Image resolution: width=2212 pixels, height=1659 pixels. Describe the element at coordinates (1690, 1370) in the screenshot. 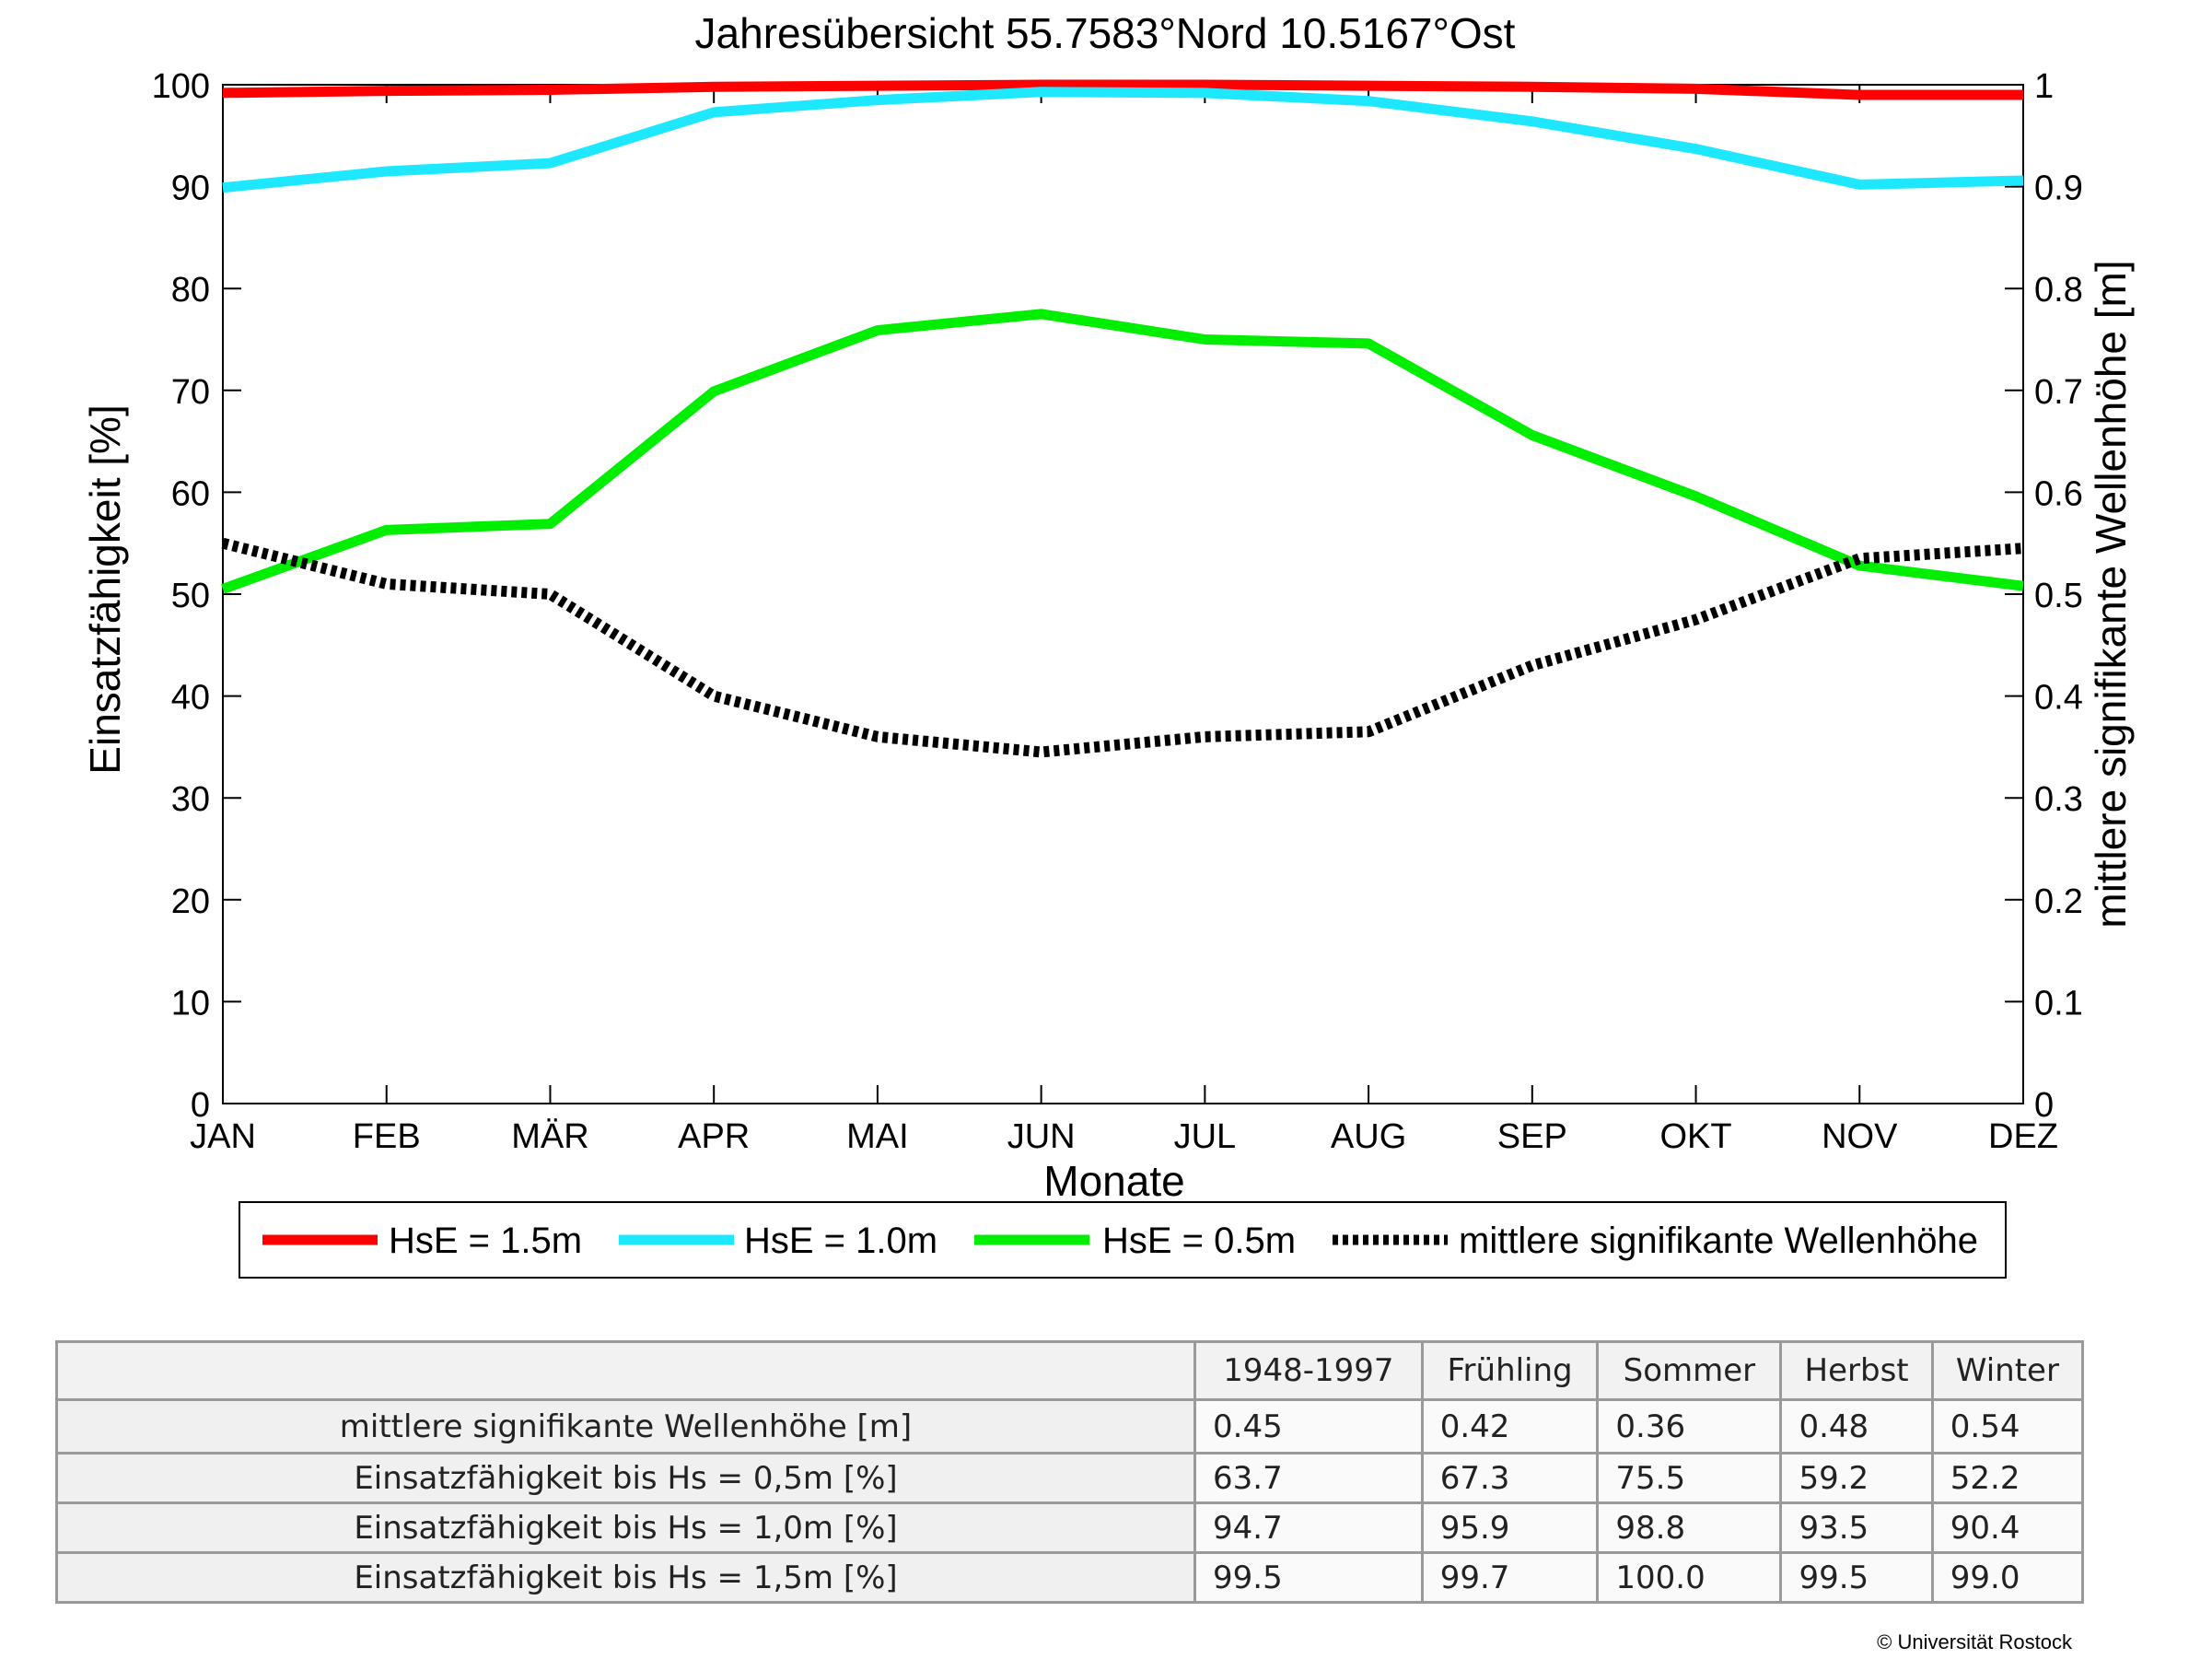

I see `table-header-cell: Sommer` at that location.